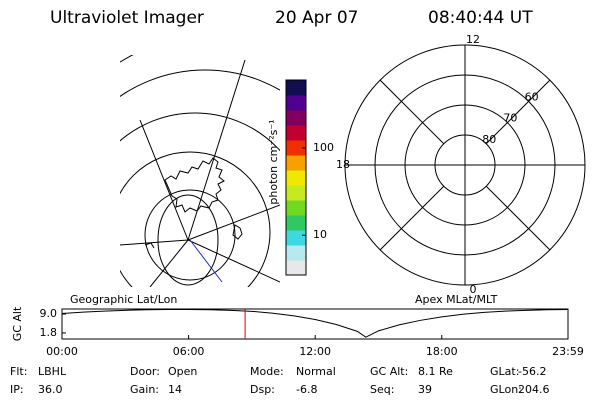 The height and width of the screenshot is (400, 600). I want to click on mlt-label: 12, so click(473, 39).